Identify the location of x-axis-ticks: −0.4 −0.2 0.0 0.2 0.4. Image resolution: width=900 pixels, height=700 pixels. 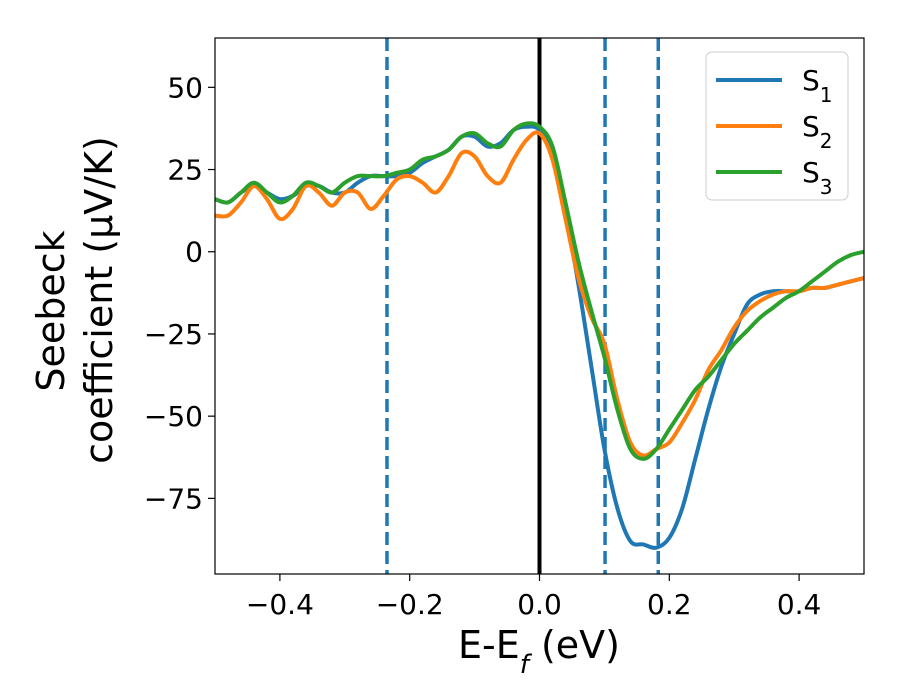
(533, 597).